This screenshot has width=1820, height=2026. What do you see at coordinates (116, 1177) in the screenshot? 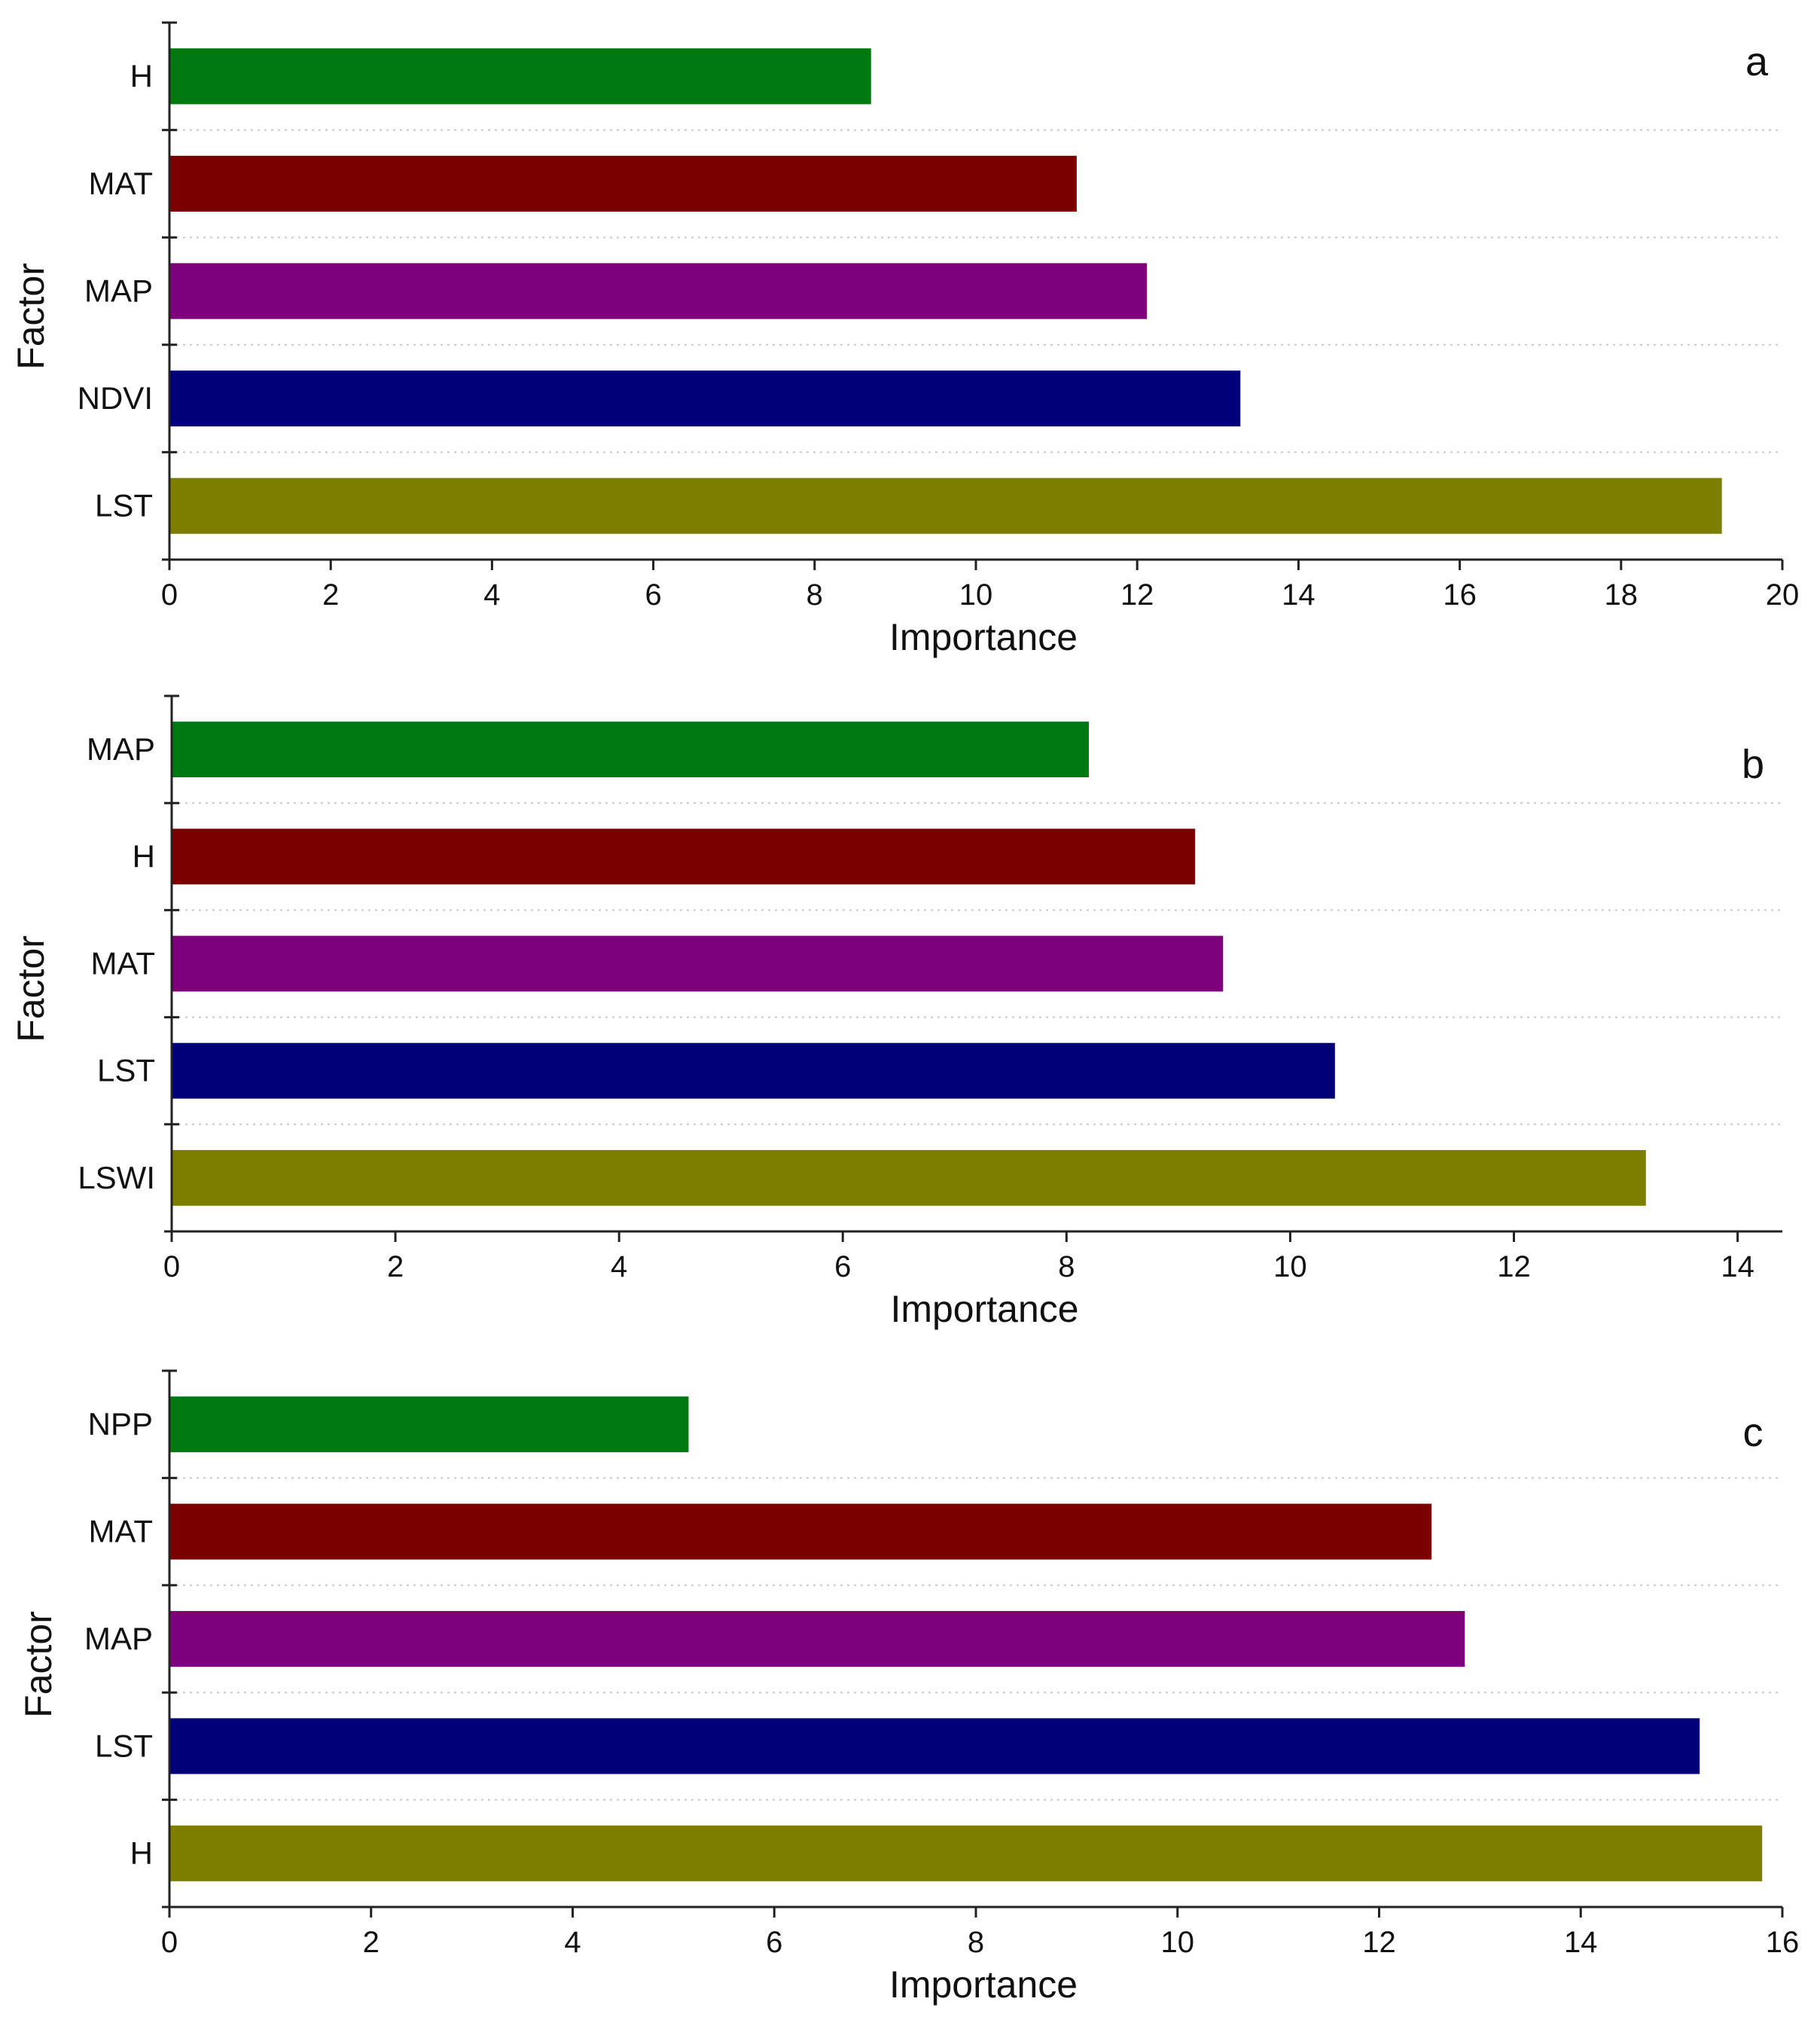
I see `category-label: LSWI` at bounding box center [116, 1177].